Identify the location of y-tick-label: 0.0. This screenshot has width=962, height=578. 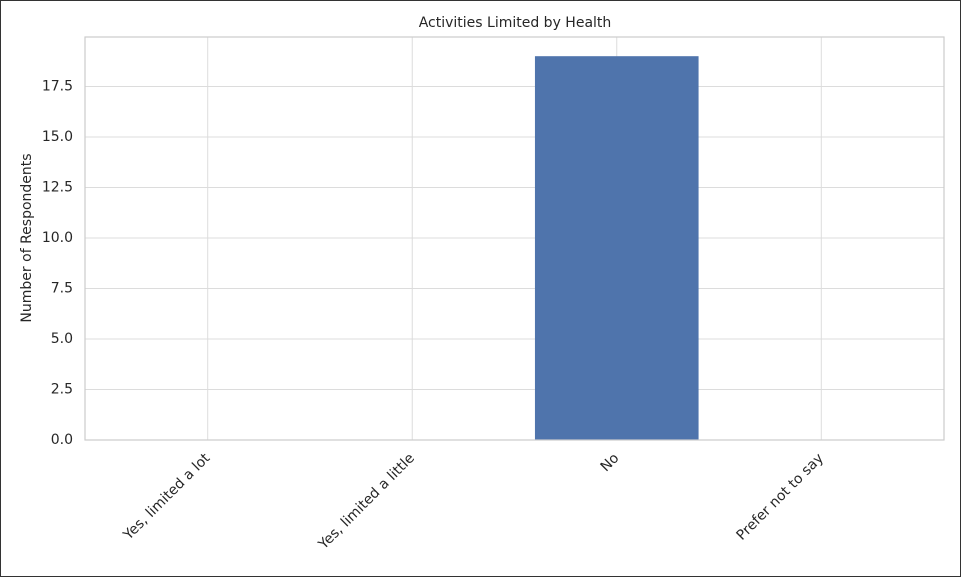
(62, 440).